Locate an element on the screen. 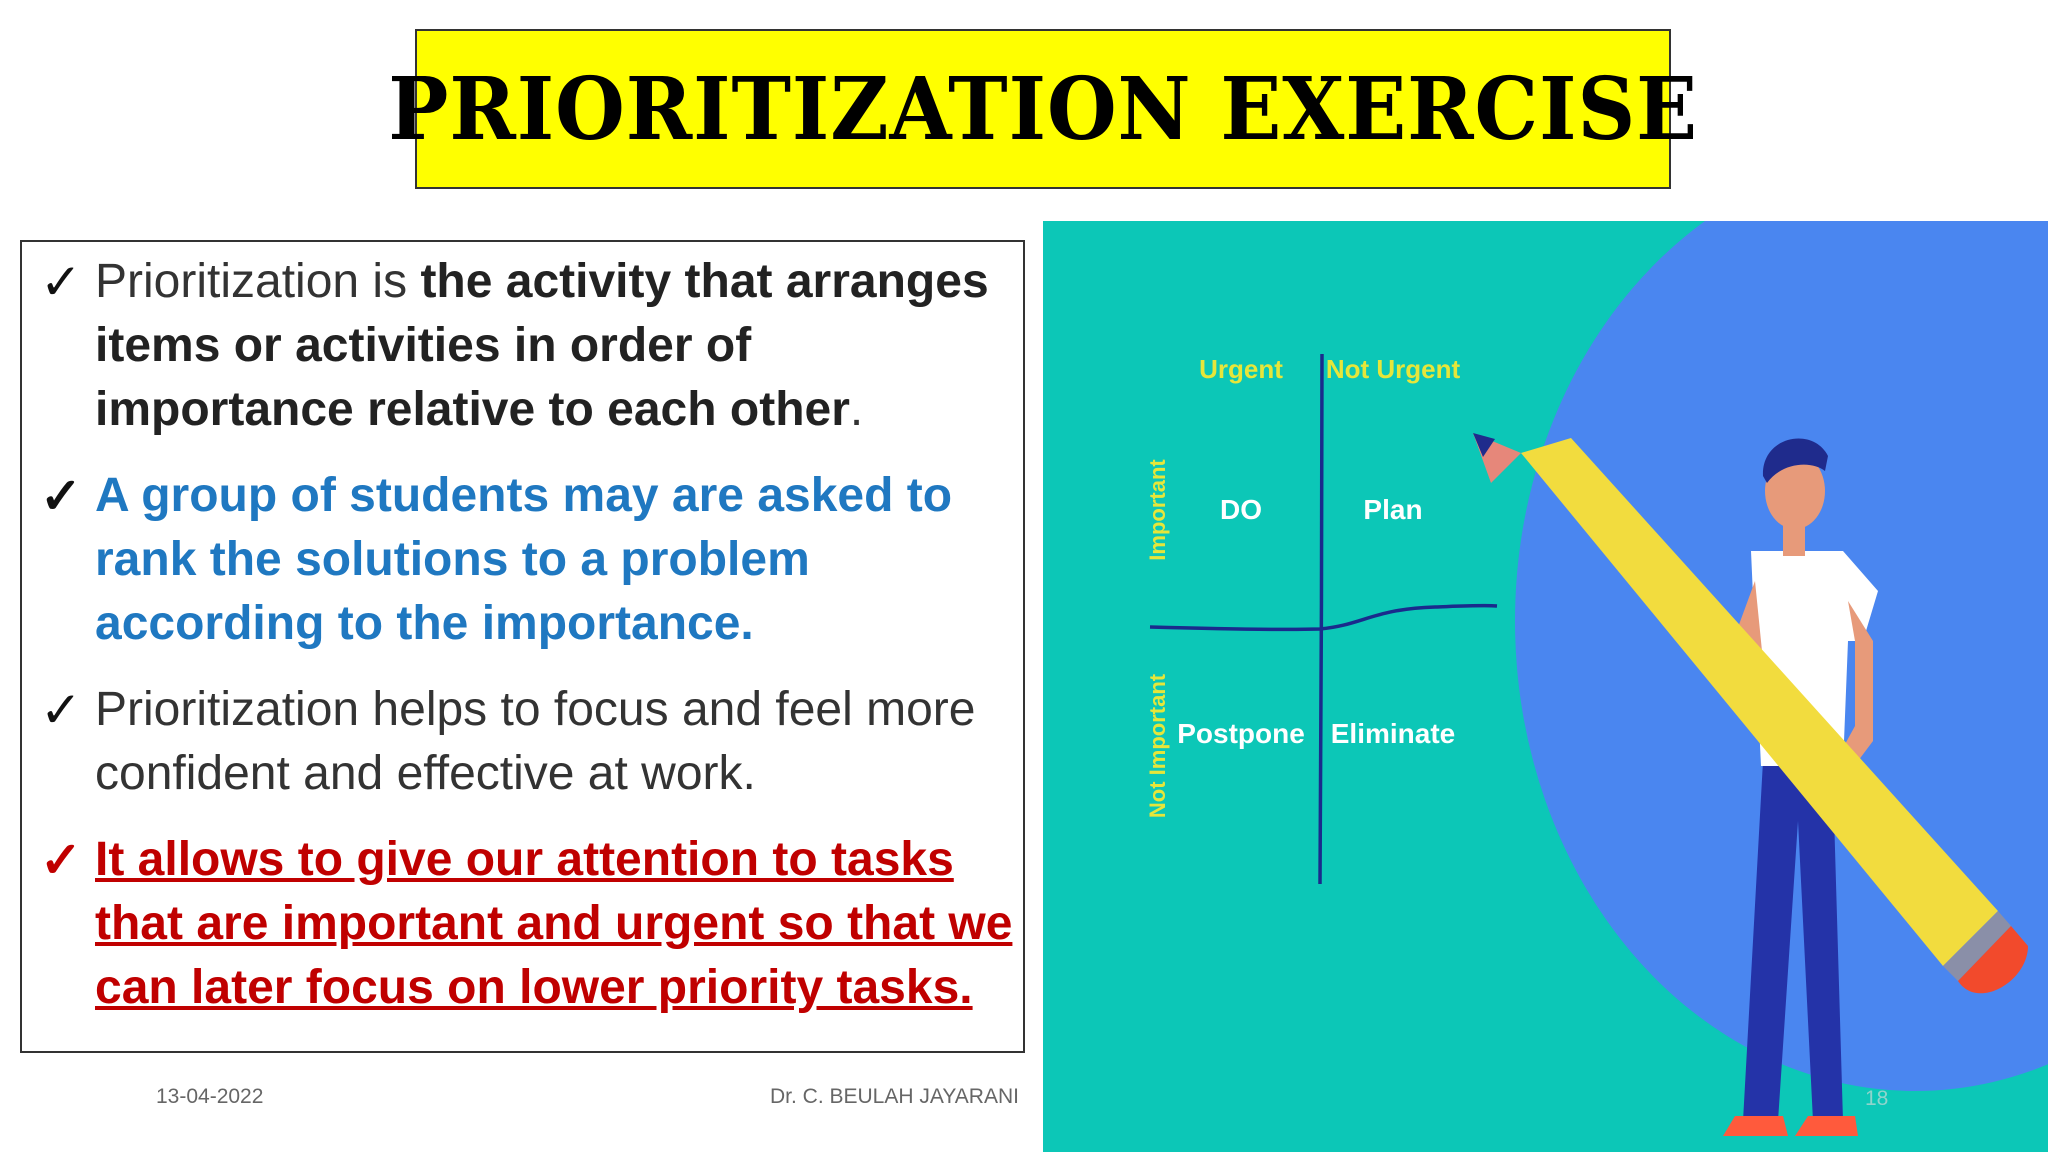 The image size is (2048, 1152). point-1-lead: Prioritization is is located at coordinates (258, 281).